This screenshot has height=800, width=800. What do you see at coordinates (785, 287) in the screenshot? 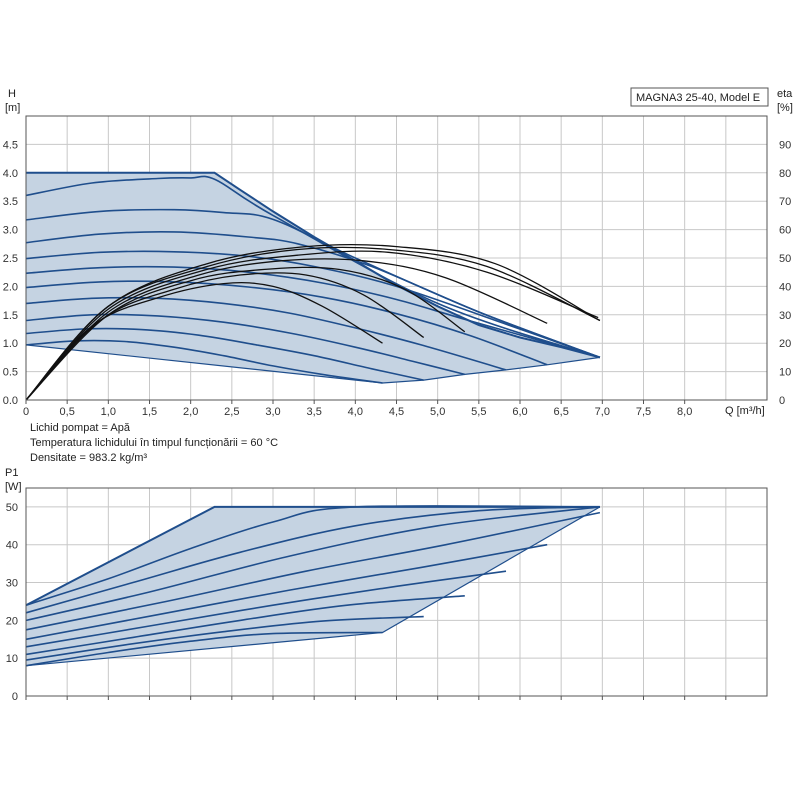
I see `y2-tick-label: 40` at bounding box center [785, 287].